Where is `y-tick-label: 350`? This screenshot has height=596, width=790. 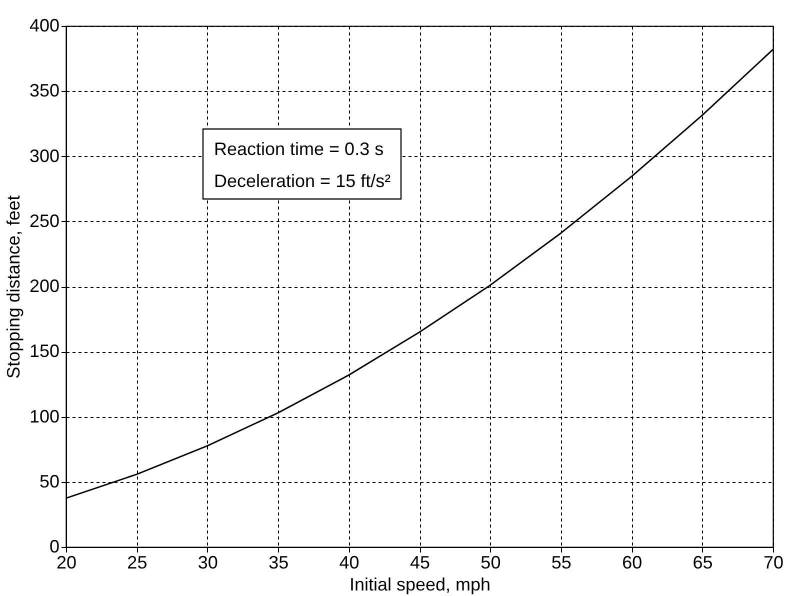
y-tick-label: 350 is located at coordinates (44, 90).